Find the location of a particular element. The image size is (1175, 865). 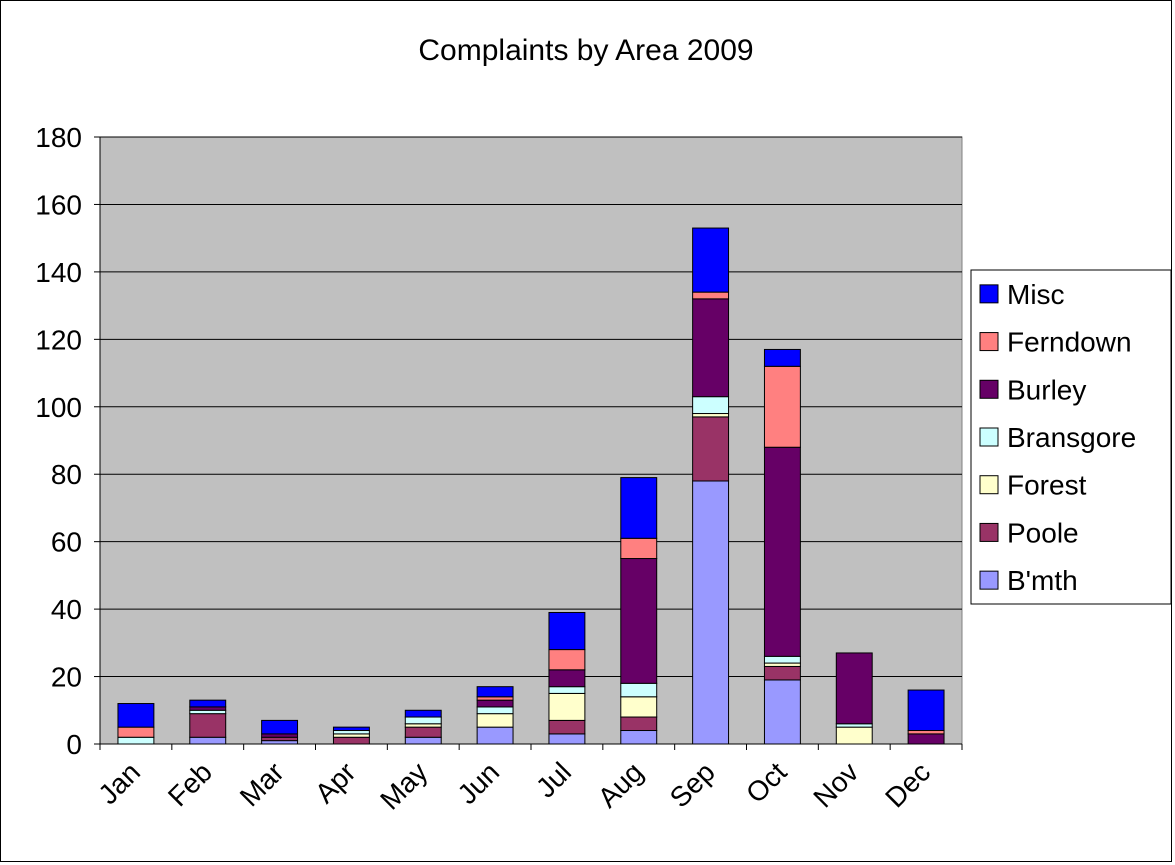

y-tick-label: 20 is located at coordinates (66, 677).